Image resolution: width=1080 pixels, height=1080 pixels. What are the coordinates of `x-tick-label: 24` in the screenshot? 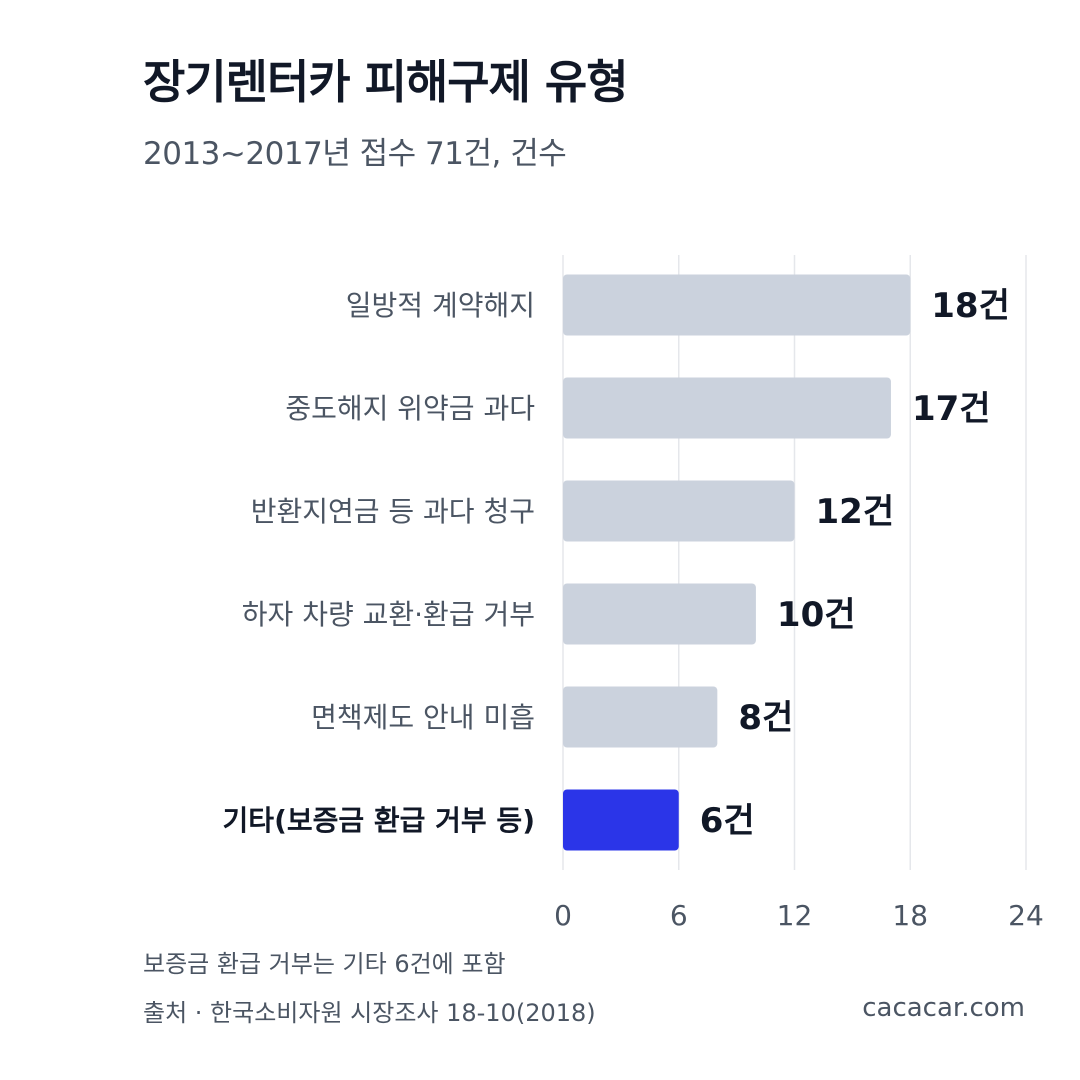 It's located at (1026, 915).